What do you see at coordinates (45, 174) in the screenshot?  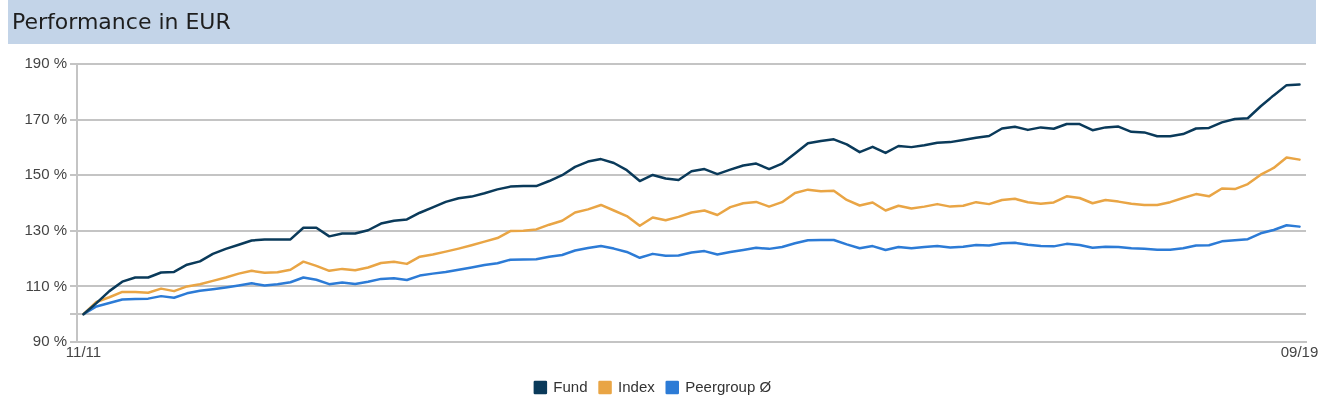 I see `y-tick-label: 150 %` at bounding box center [45, 174].